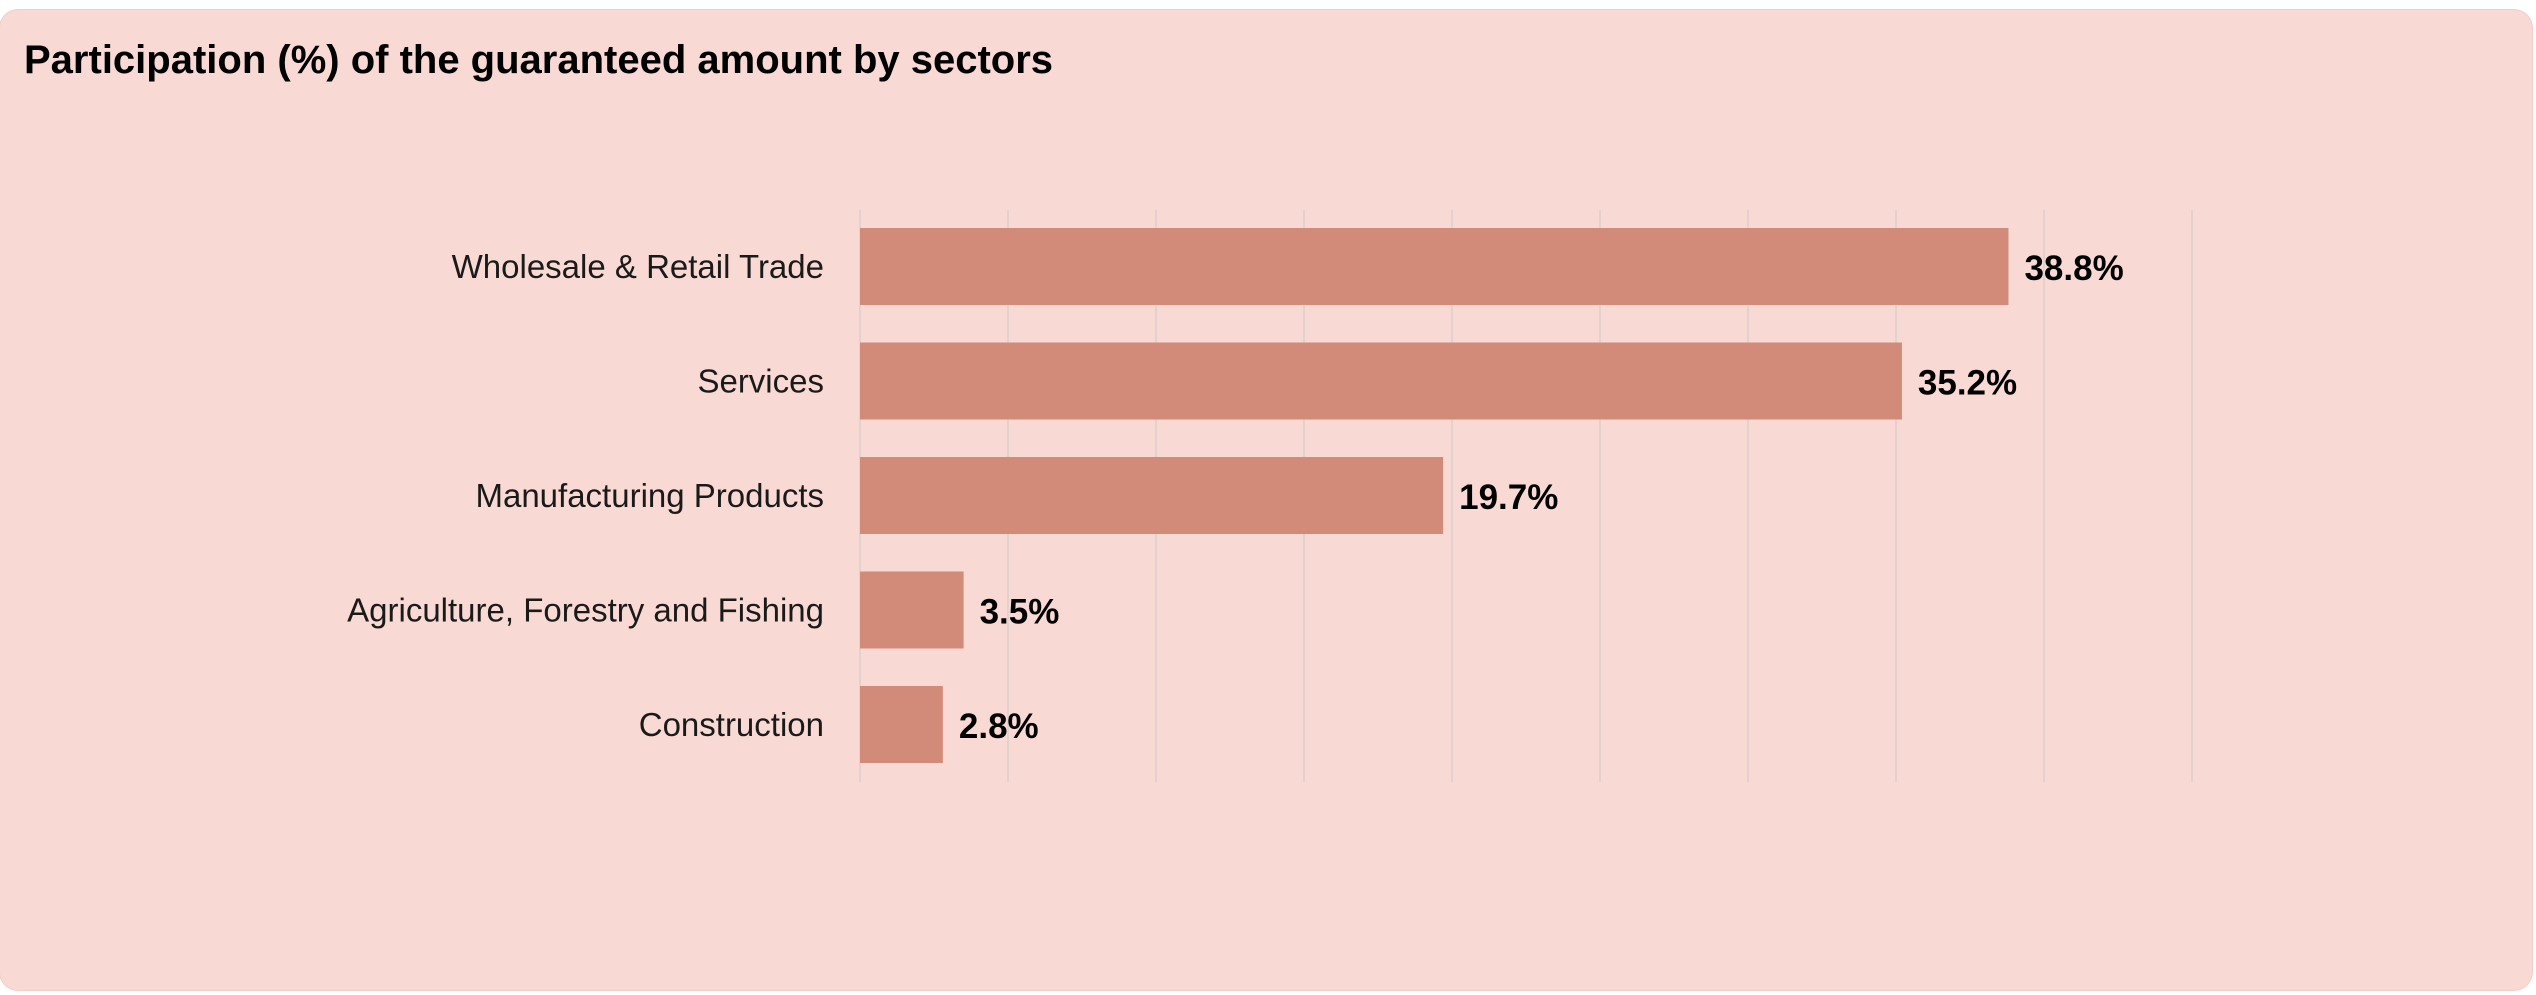 This screenshot has height=995, width=2536. I want to click on category-label-4: Construction, so click(731, 724).